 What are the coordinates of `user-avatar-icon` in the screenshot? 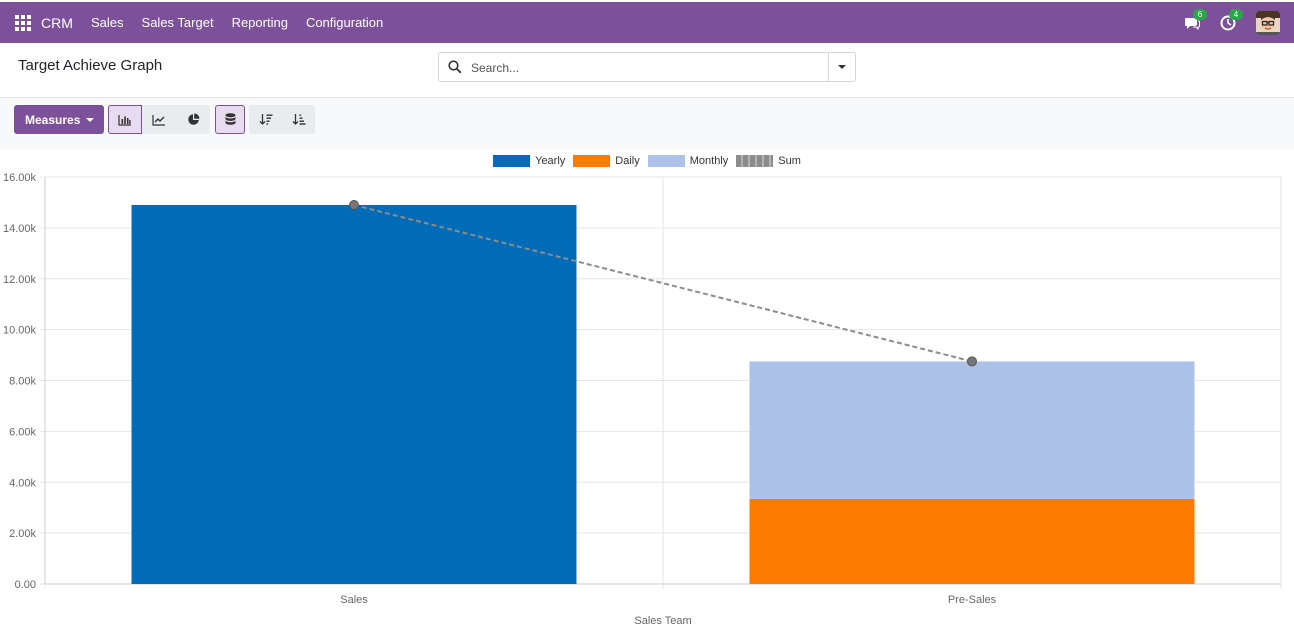 It's located at (1268, 23).